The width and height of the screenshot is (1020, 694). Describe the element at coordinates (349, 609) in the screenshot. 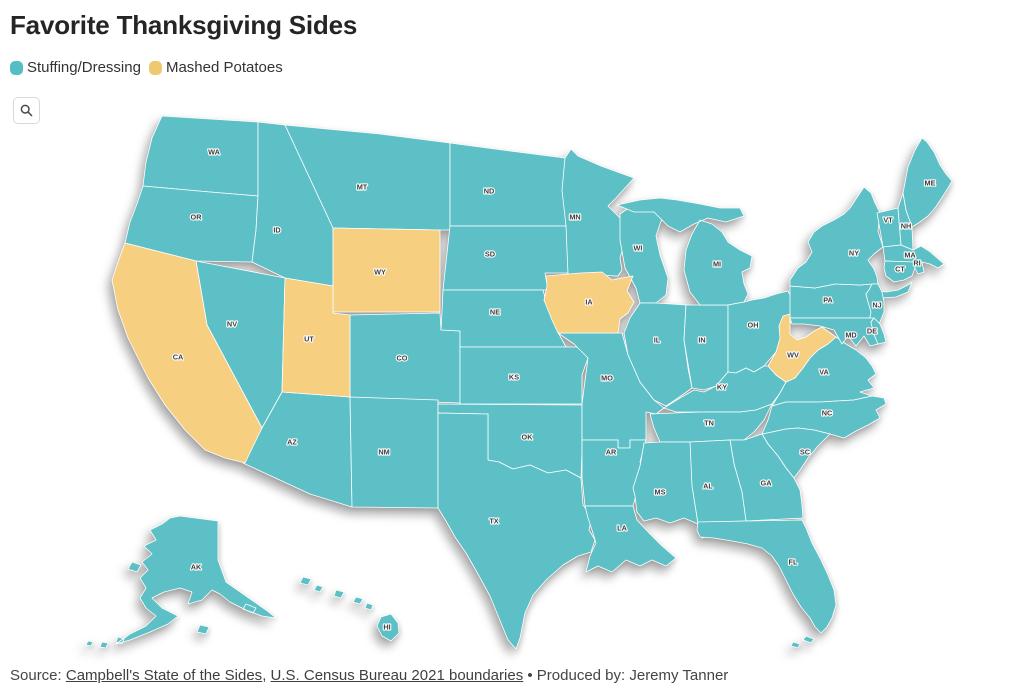

I see `state-HI` at that location.